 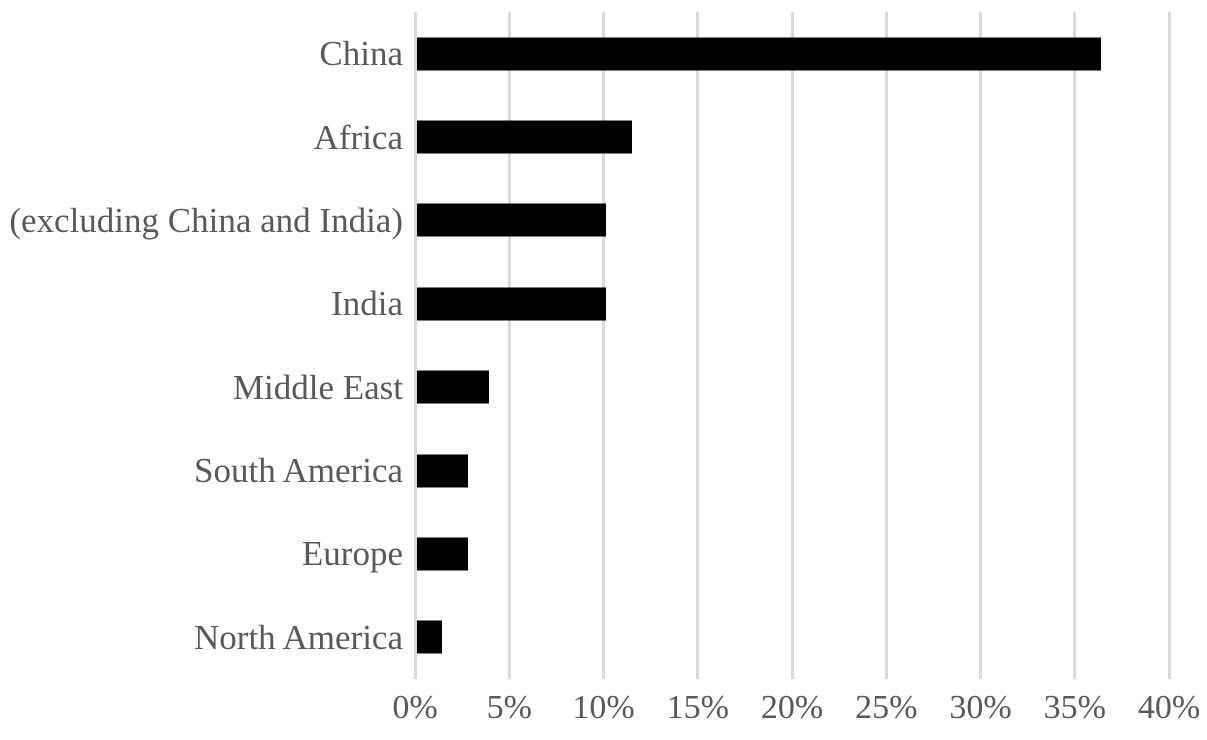 I want to click on category-label: Middle East, so click(x=317, y=387).